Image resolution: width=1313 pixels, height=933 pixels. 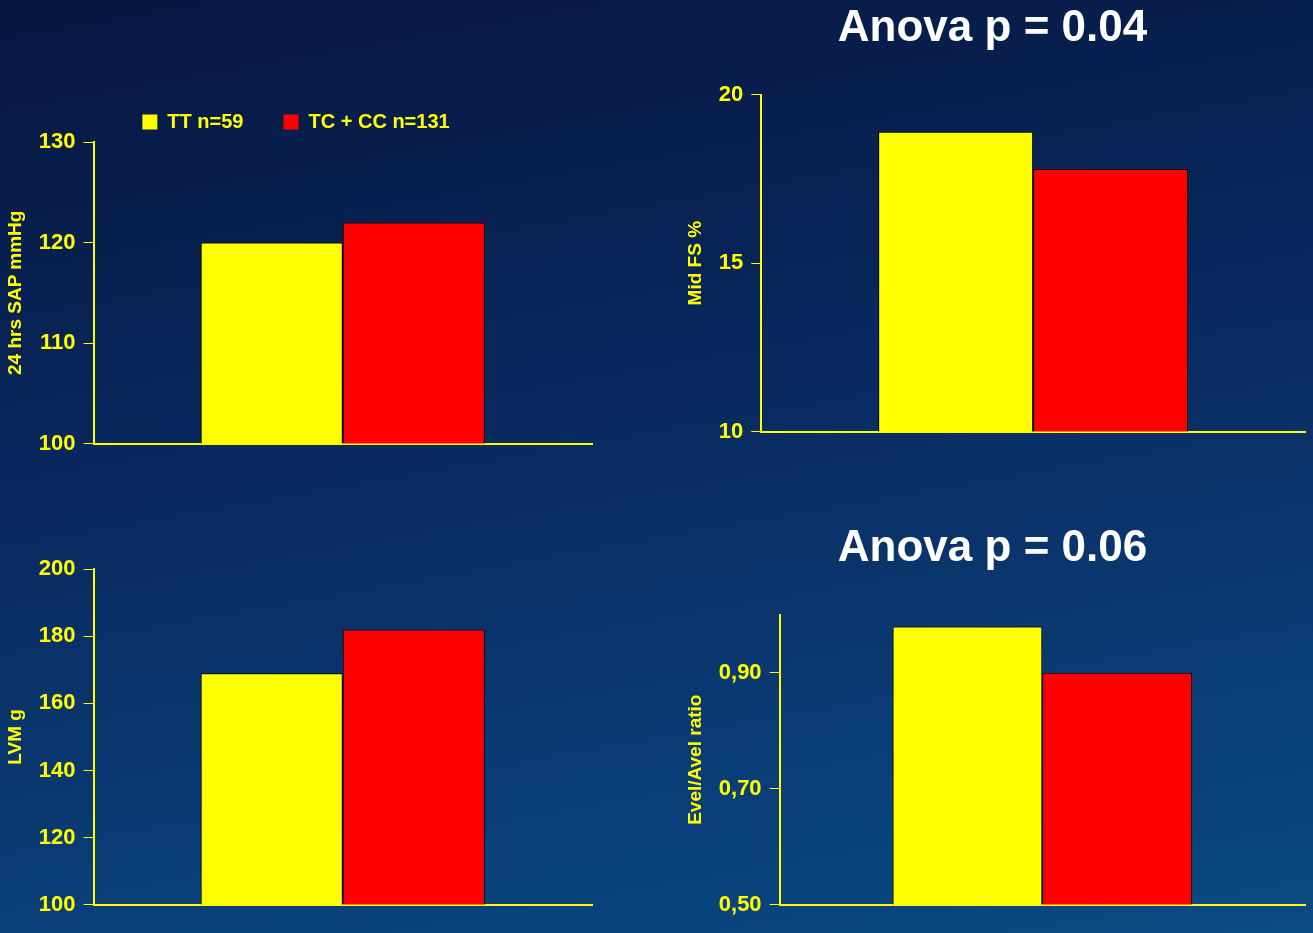 I want to click on y-tick-label: 110, so click(x=58, y=342).